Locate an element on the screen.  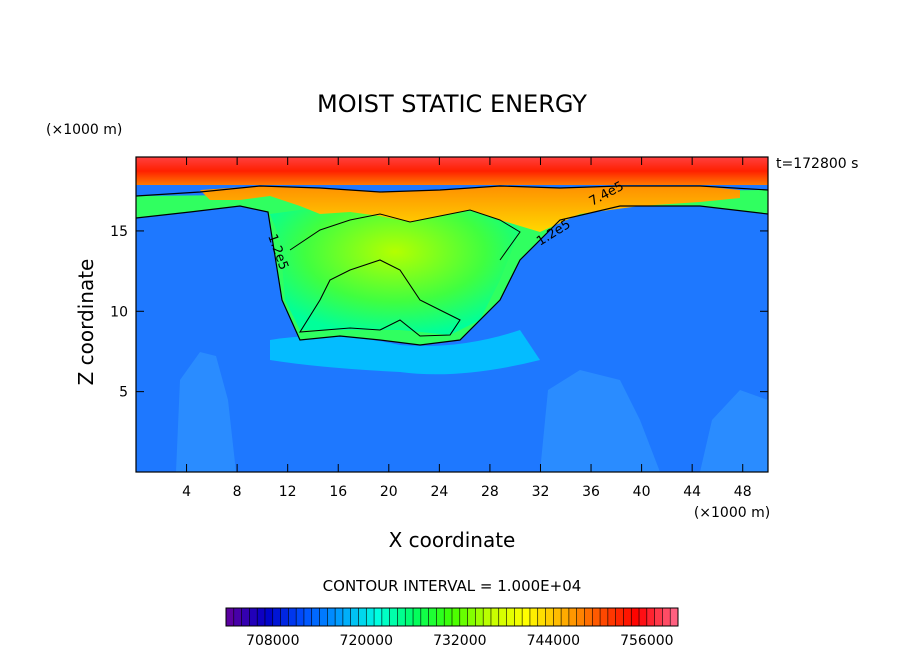
time-label: t=172800 s is located at coordinates (817, 164).